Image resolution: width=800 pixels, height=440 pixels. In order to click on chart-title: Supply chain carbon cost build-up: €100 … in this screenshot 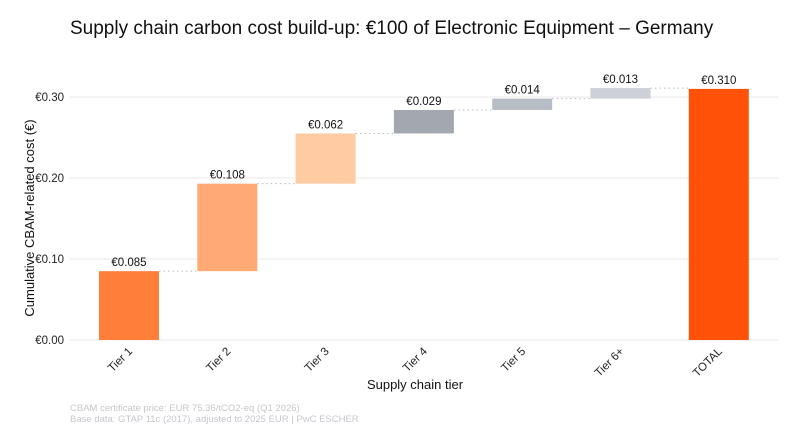, I will do `click(392, 28)`.